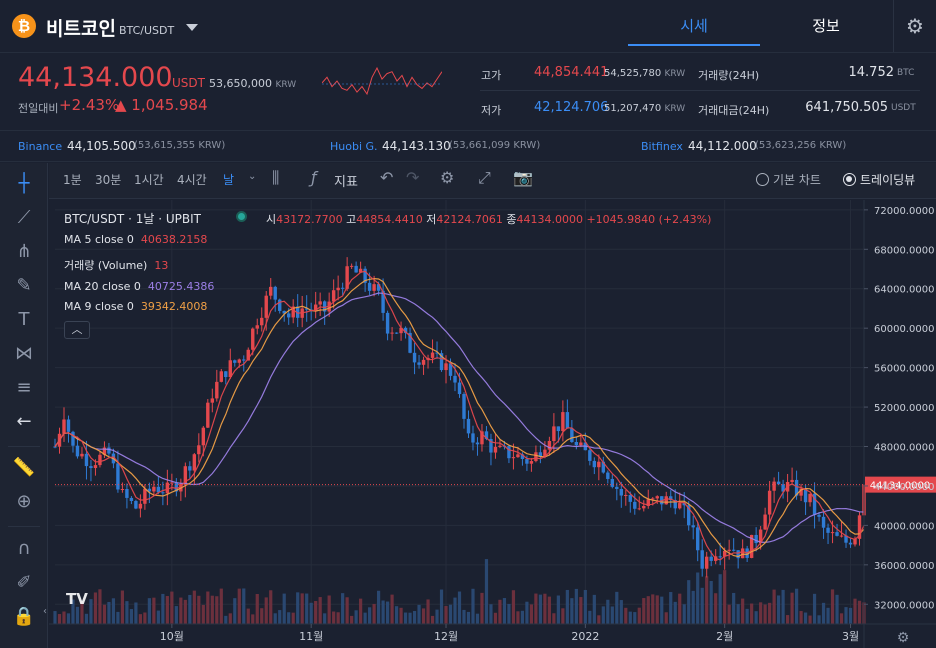 This screenshot has width=936, height=648. Describe the element at coordinates (145, 219) in the screenshot. I see `legend-interval: 1날` at that location.